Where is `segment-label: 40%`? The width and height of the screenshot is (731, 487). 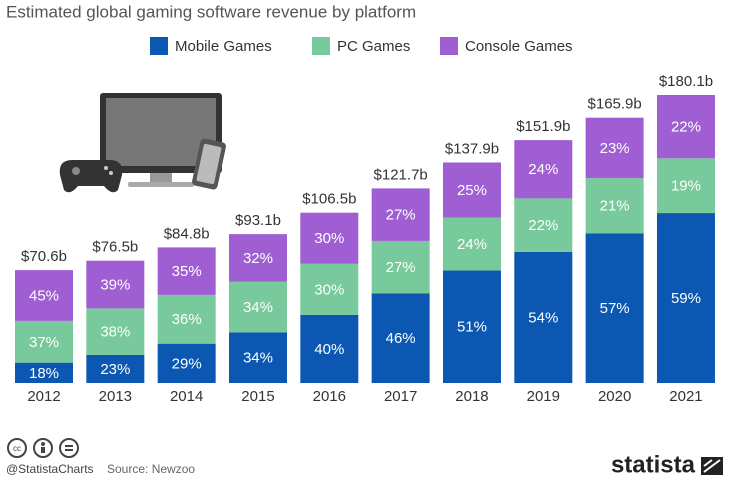
segment-label: 40% is located at coordinates (329, 349).